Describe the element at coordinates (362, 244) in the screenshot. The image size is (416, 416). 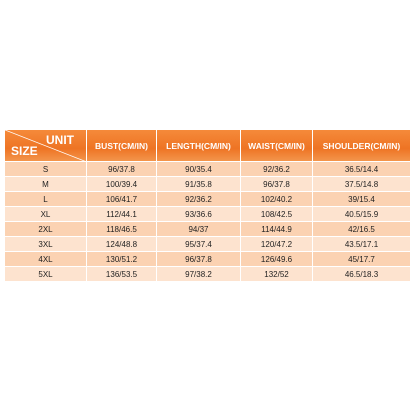
I see `table-cell: 43.5/17.1` at that location.